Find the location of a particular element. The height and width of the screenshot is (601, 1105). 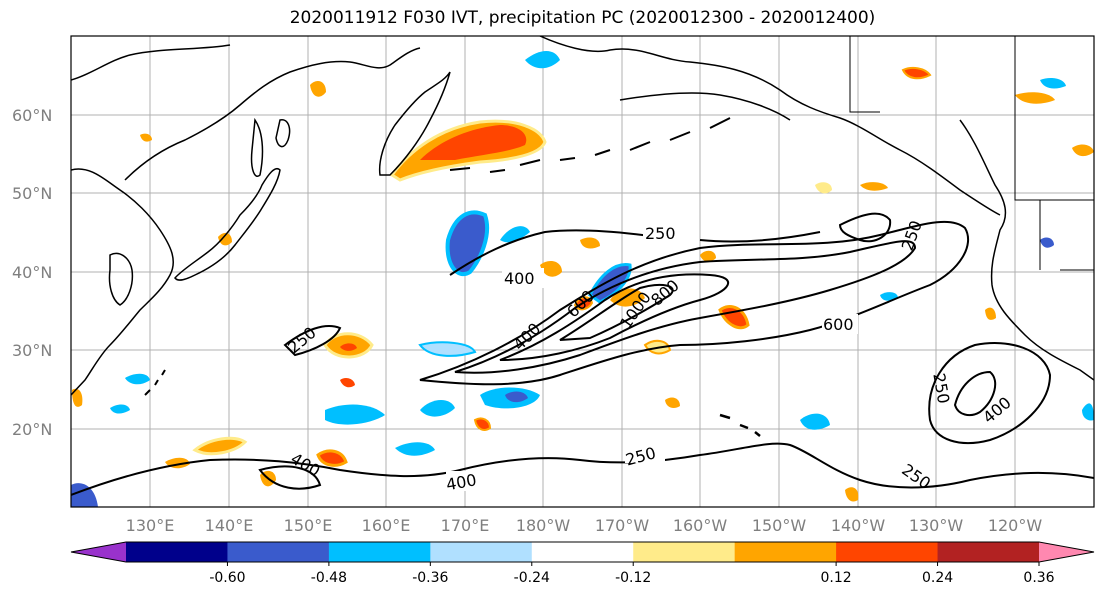

lon-label-160e: 160°E is located at coordinates (386, 525).